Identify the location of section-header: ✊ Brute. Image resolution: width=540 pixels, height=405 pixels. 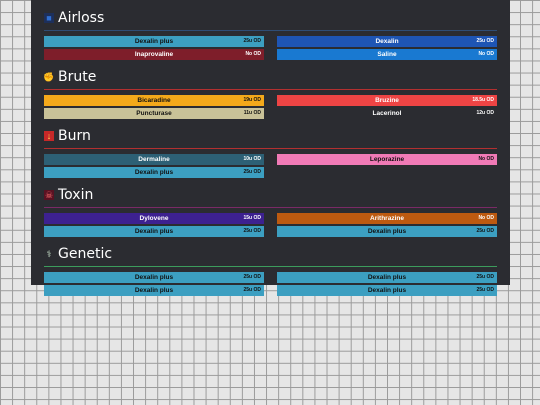
(270, 77).